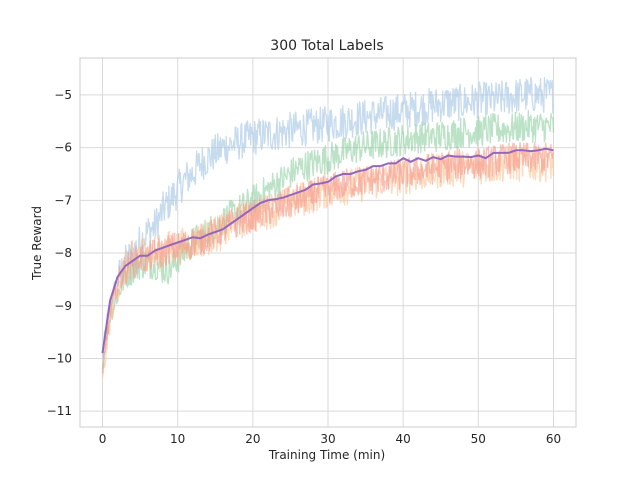 The width and height of the screenshot is (640, 480). I want to click on x-tick-label: 60, so click(553, 439).